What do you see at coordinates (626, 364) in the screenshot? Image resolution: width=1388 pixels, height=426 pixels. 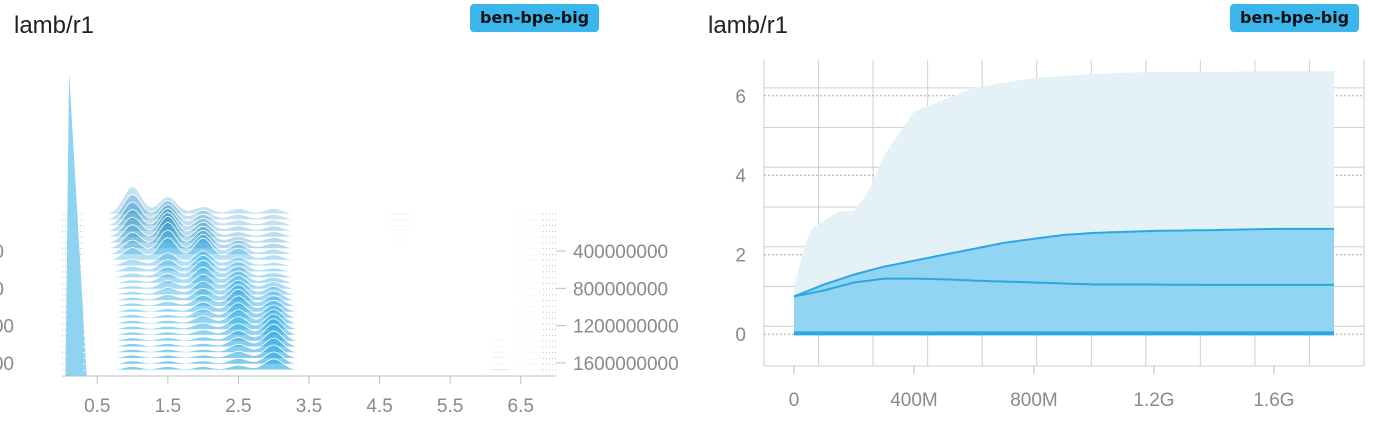 I see `step-tick-label: 1600000000` at bounding box center [626, 364].